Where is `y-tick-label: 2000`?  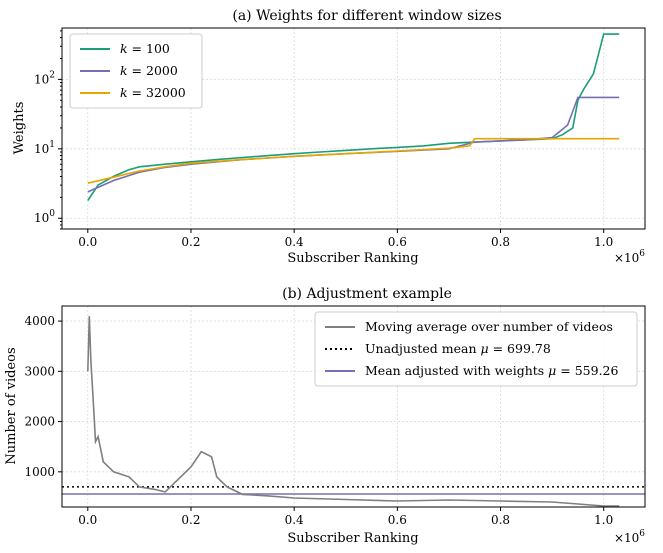 y-tick-label: 2000 is located at coordinates (39, 422).